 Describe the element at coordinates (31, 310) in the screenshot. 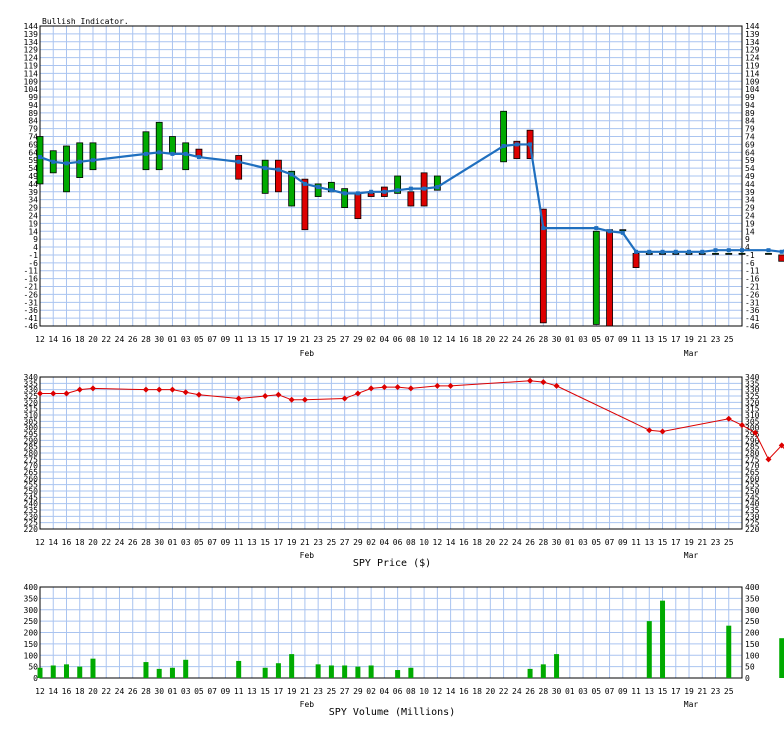

I see `y-tick-label-left: -36` at that location.